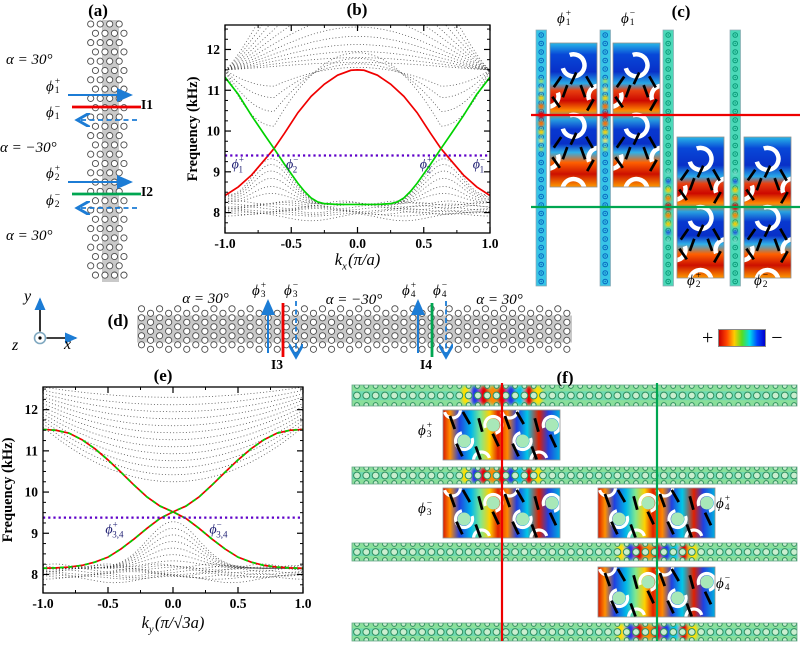  I want to click on panel-f-title: (f), so click(565, 377).